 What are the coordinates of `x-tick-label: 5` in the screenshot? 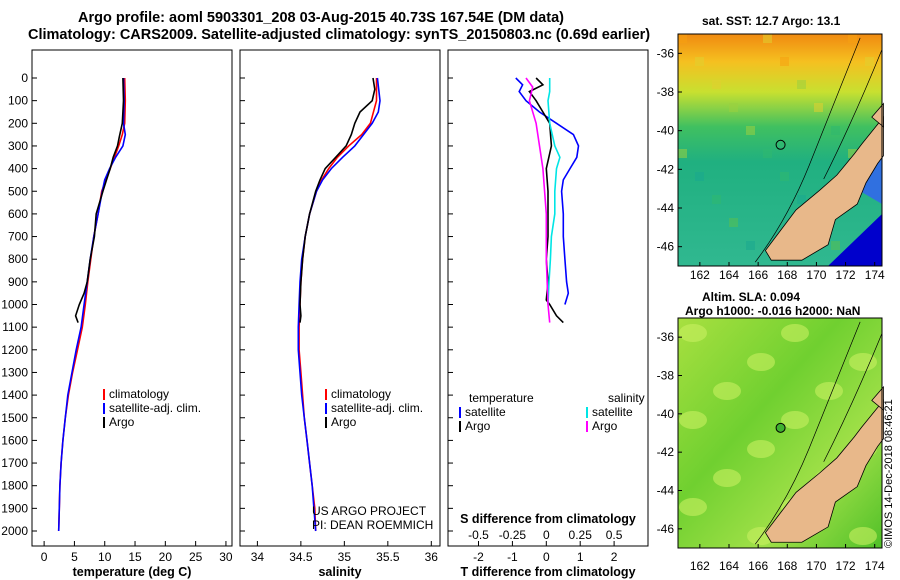 It's located at (74, 557).